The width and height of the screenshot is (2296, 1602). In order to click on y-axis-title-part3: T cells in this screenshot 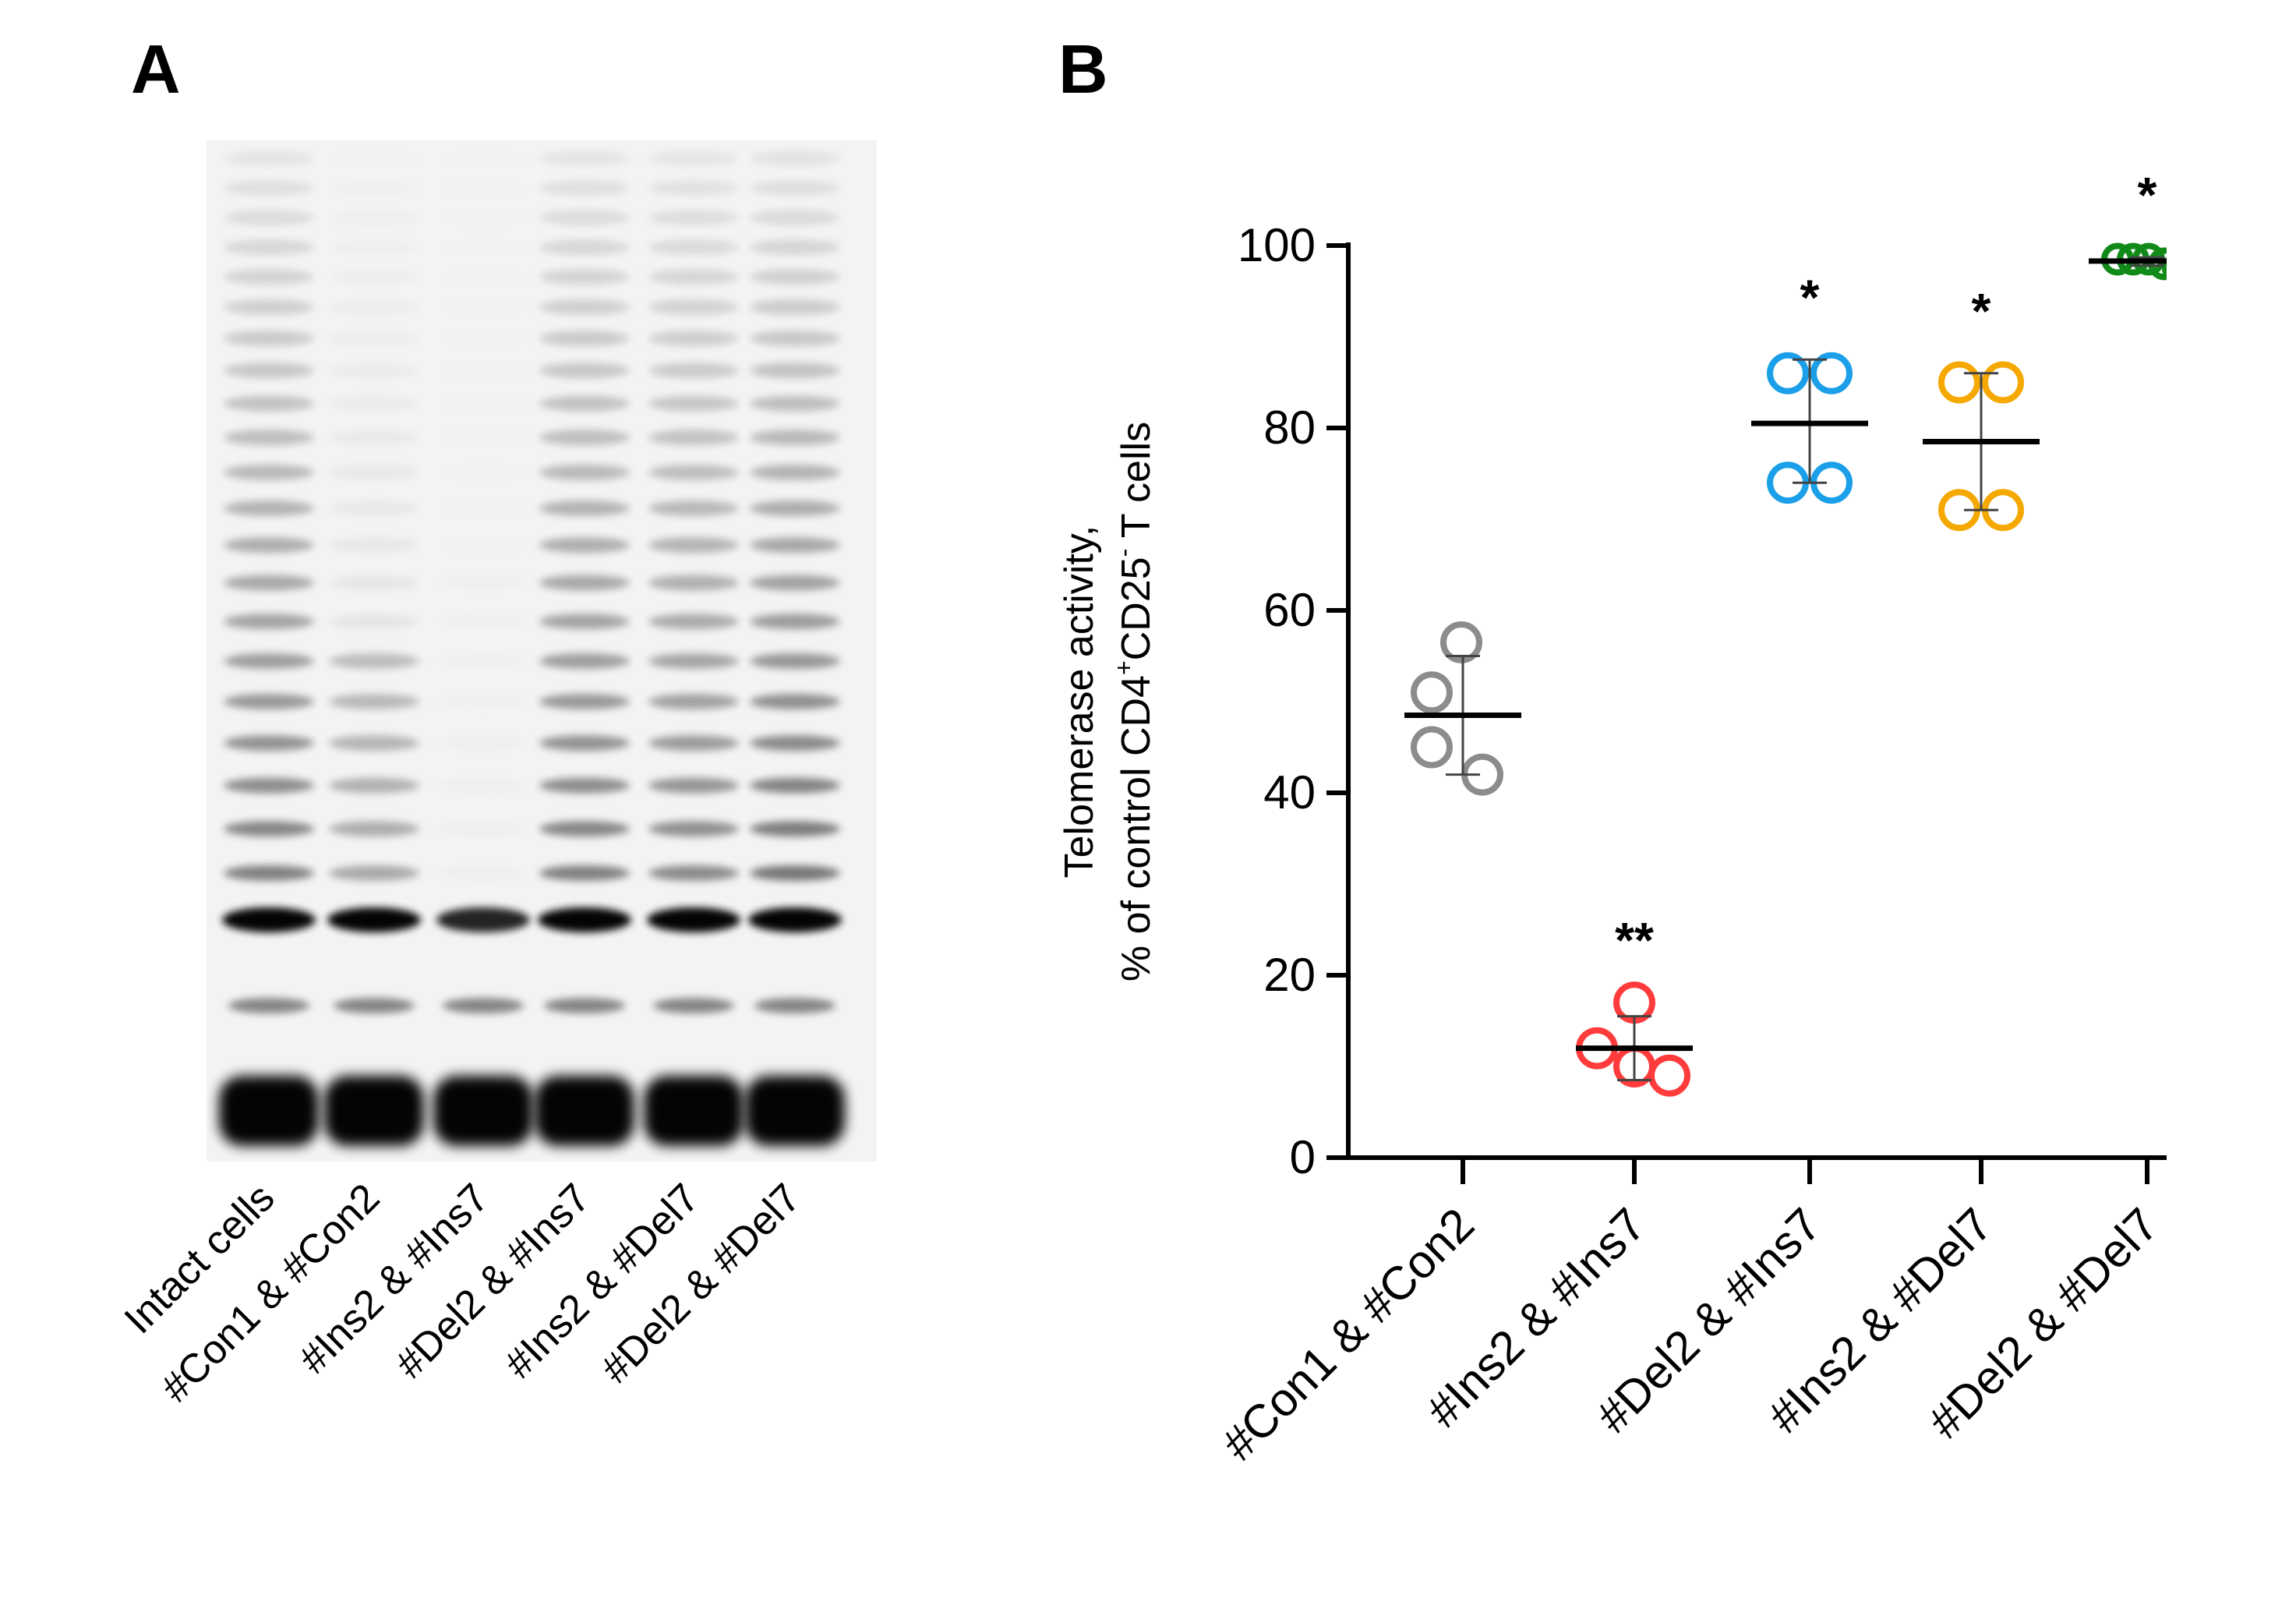, I will do `click(1136, 485)`.